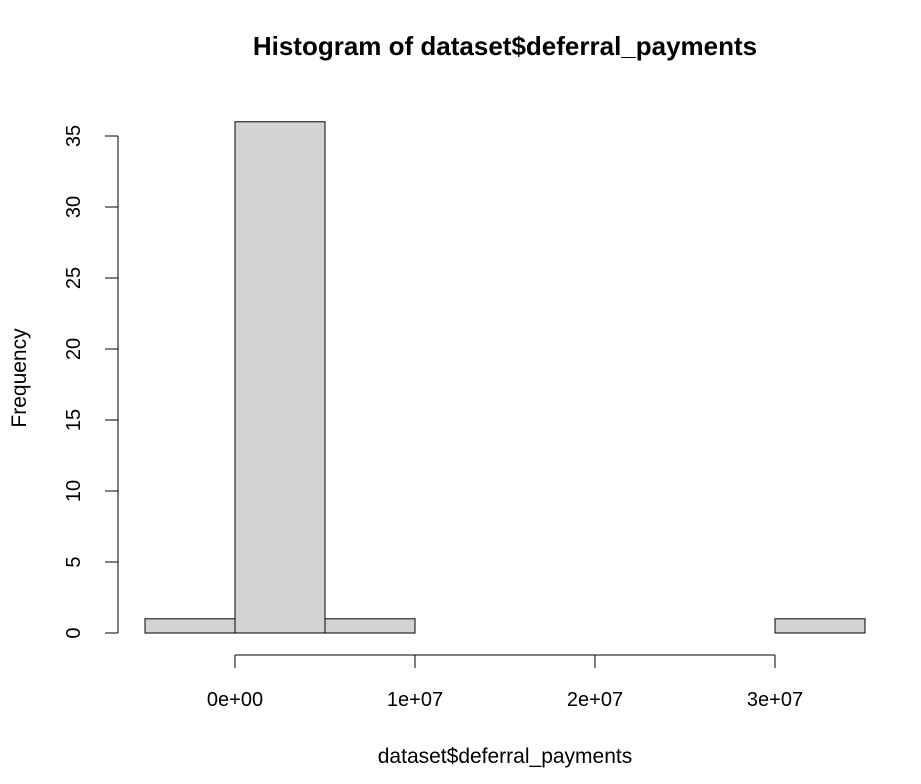 This screenshot has width=921, height=784. I want to click on y-tick-label-6: 30, so click(74, 207).